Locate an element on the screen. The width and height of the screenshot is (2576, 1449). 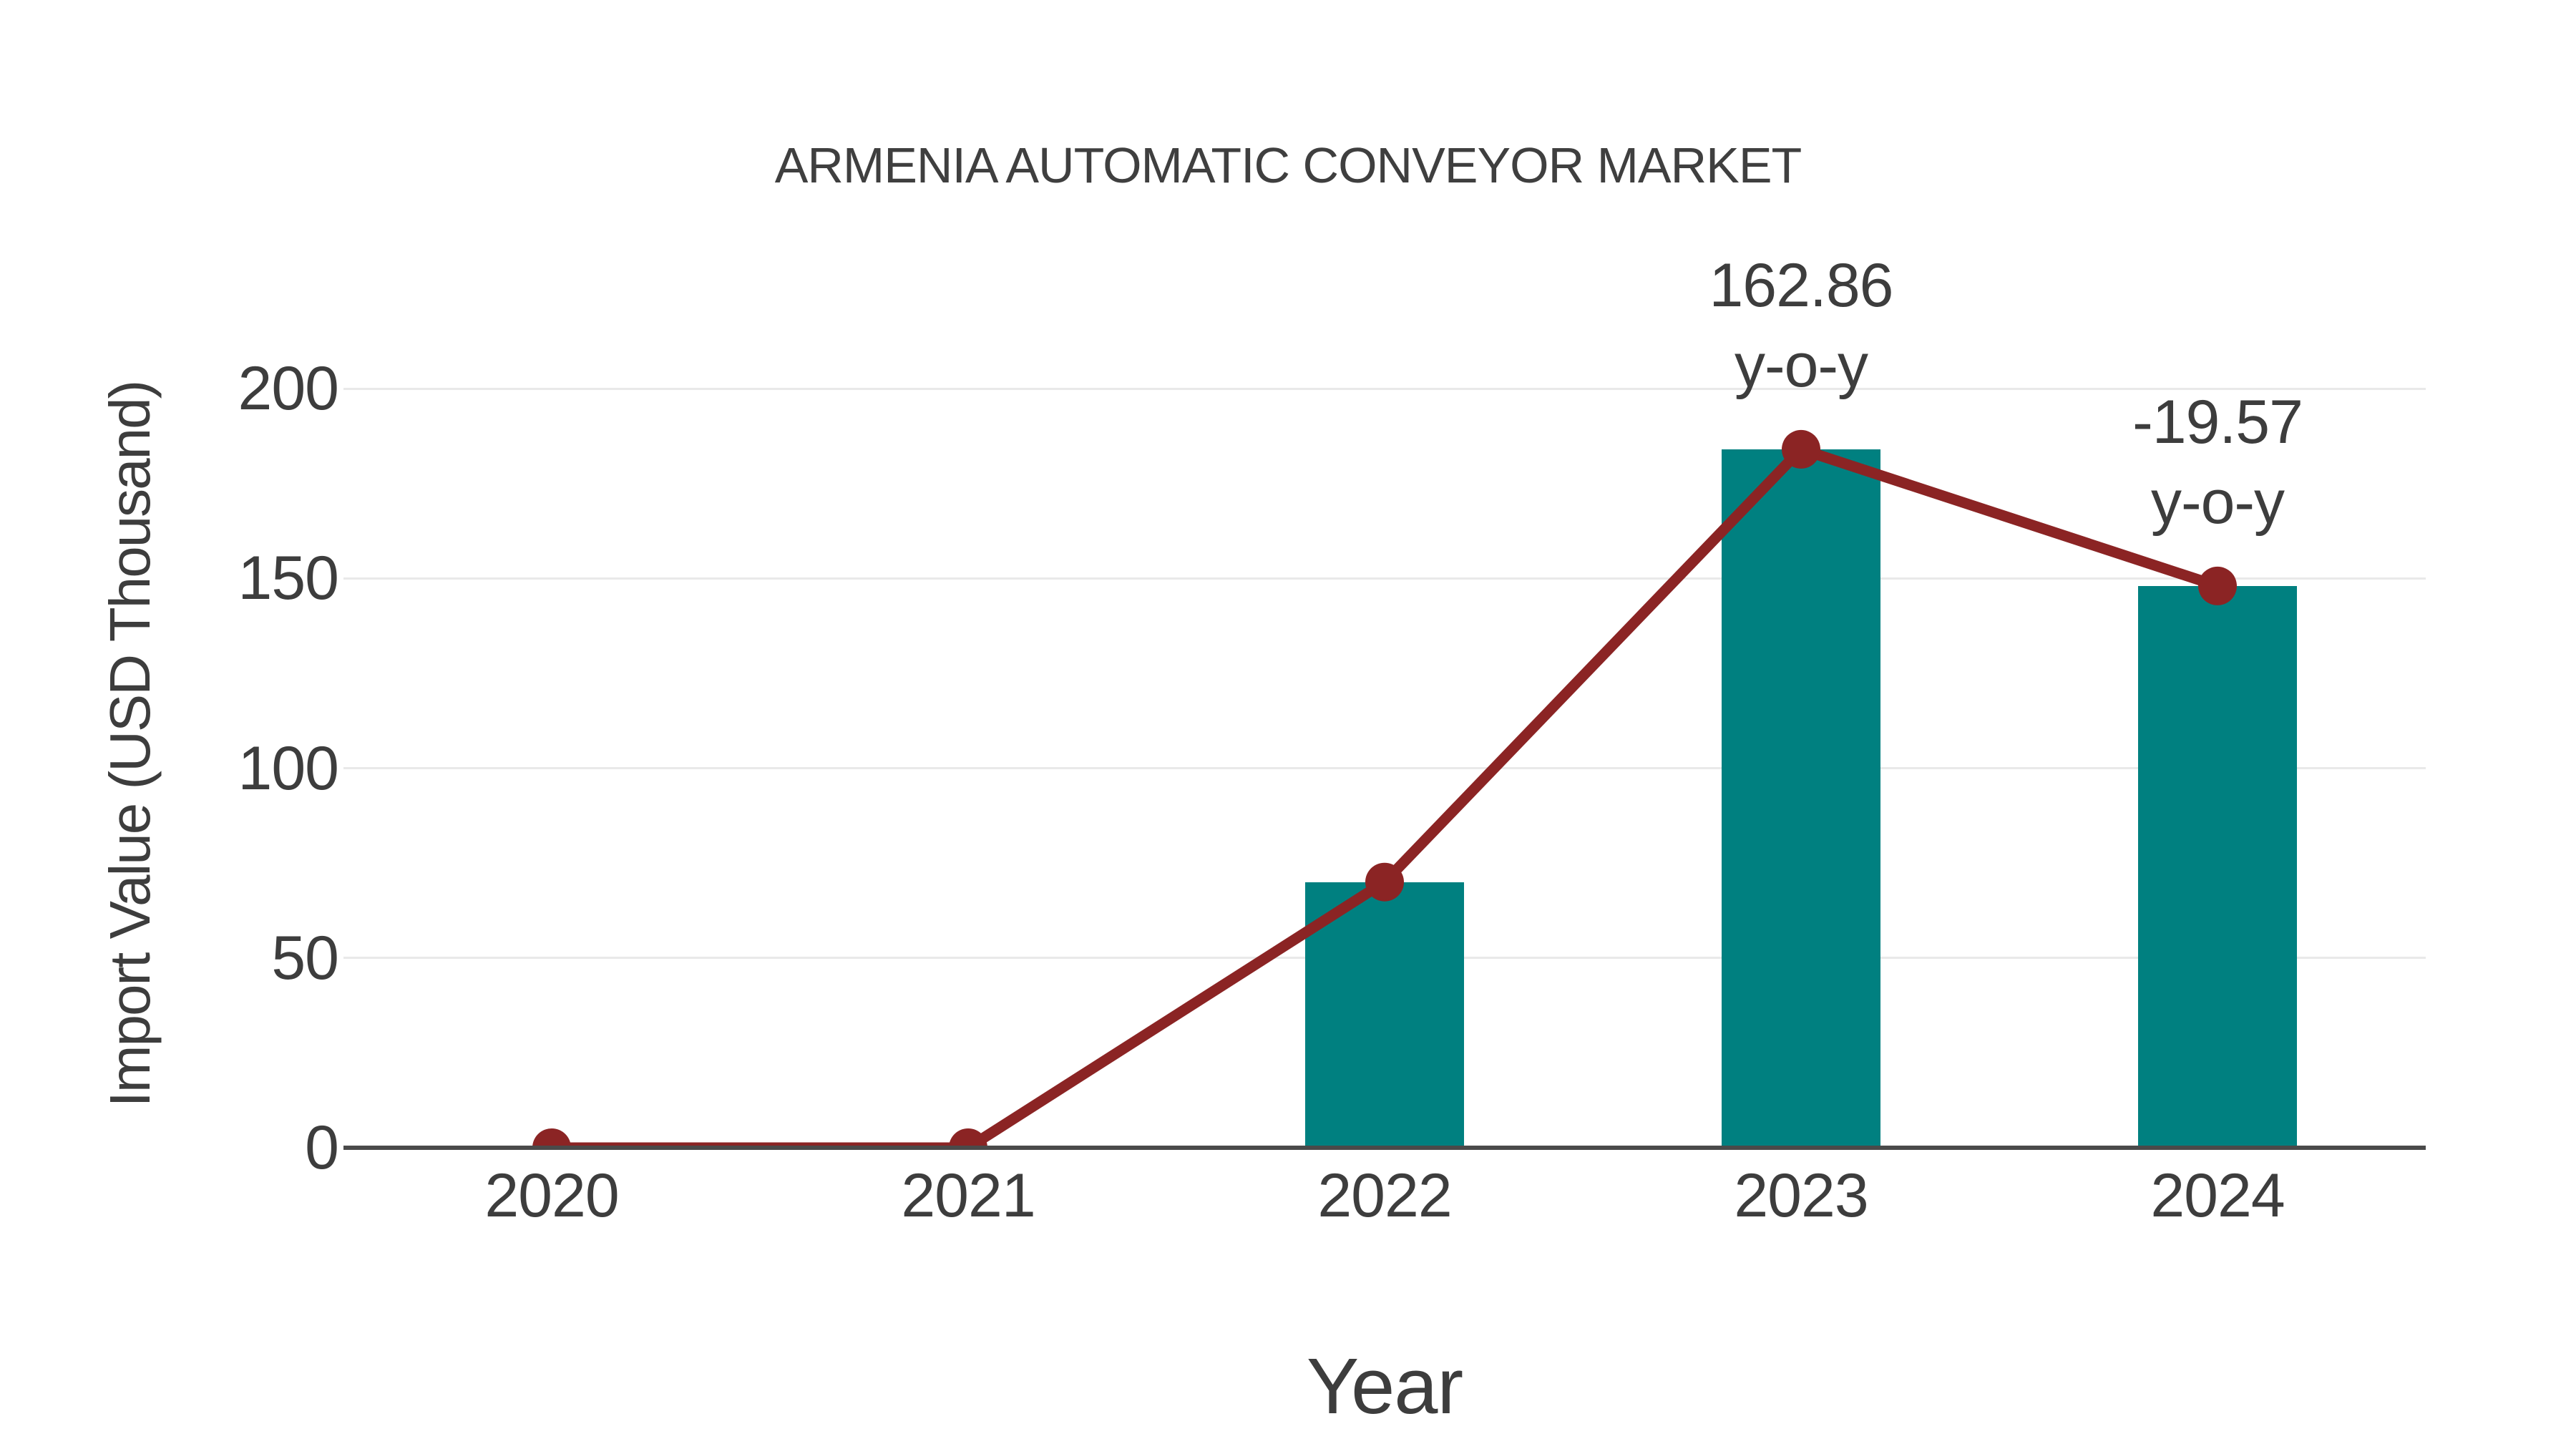
data-point-marker-2023 is located at coordinates (1801, 449).